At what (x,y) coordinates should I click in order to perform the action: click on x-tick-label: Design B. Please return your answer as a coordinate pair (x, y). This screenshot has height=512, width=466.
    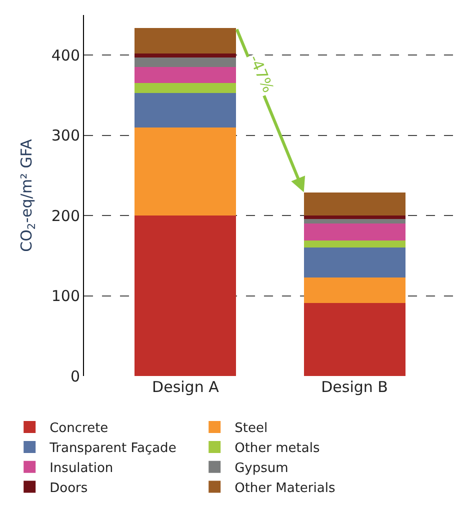
    Looking at the image, I should click on (354, 387).